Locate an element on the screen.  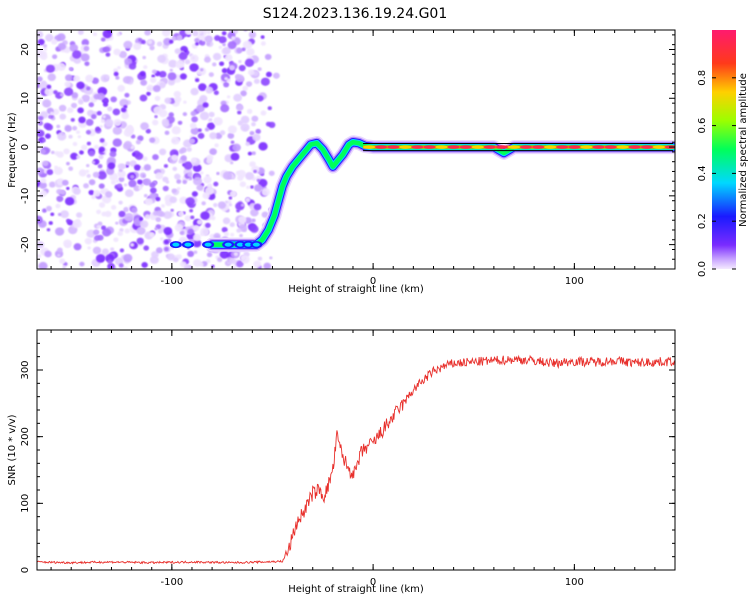
x-axis-label-2: Height of straight line (km) is located at coordinates (356, 589).